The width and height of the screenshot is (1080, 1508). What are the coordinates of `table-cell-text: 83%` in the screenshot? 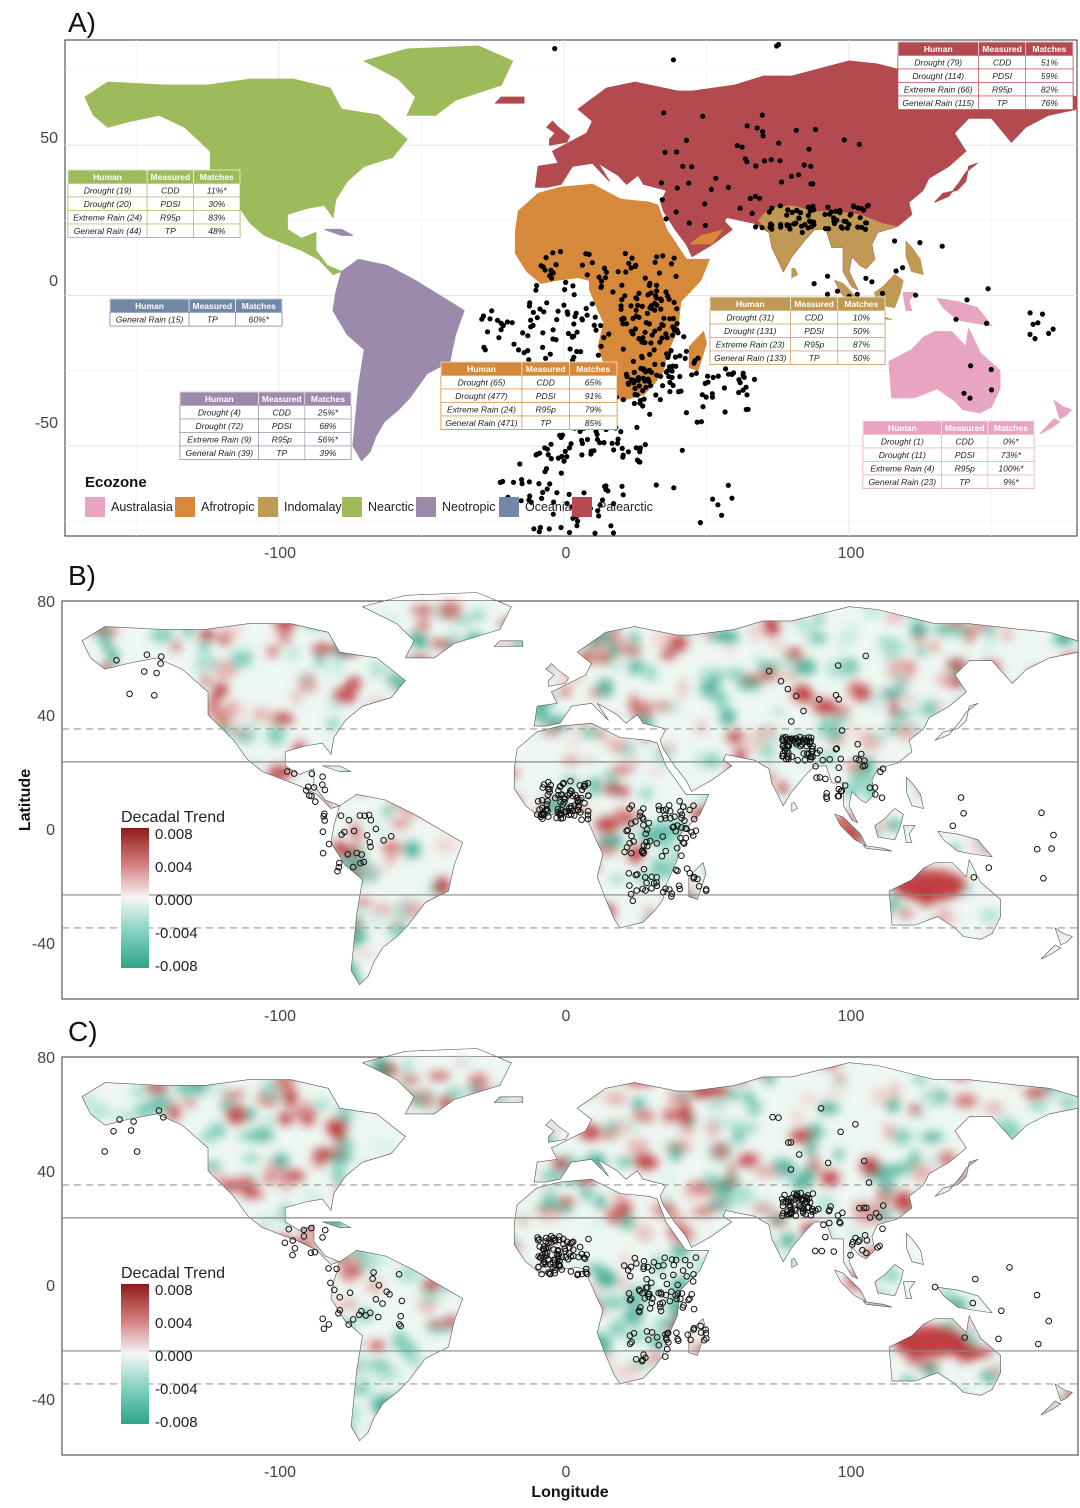 It's located at (216, 218).